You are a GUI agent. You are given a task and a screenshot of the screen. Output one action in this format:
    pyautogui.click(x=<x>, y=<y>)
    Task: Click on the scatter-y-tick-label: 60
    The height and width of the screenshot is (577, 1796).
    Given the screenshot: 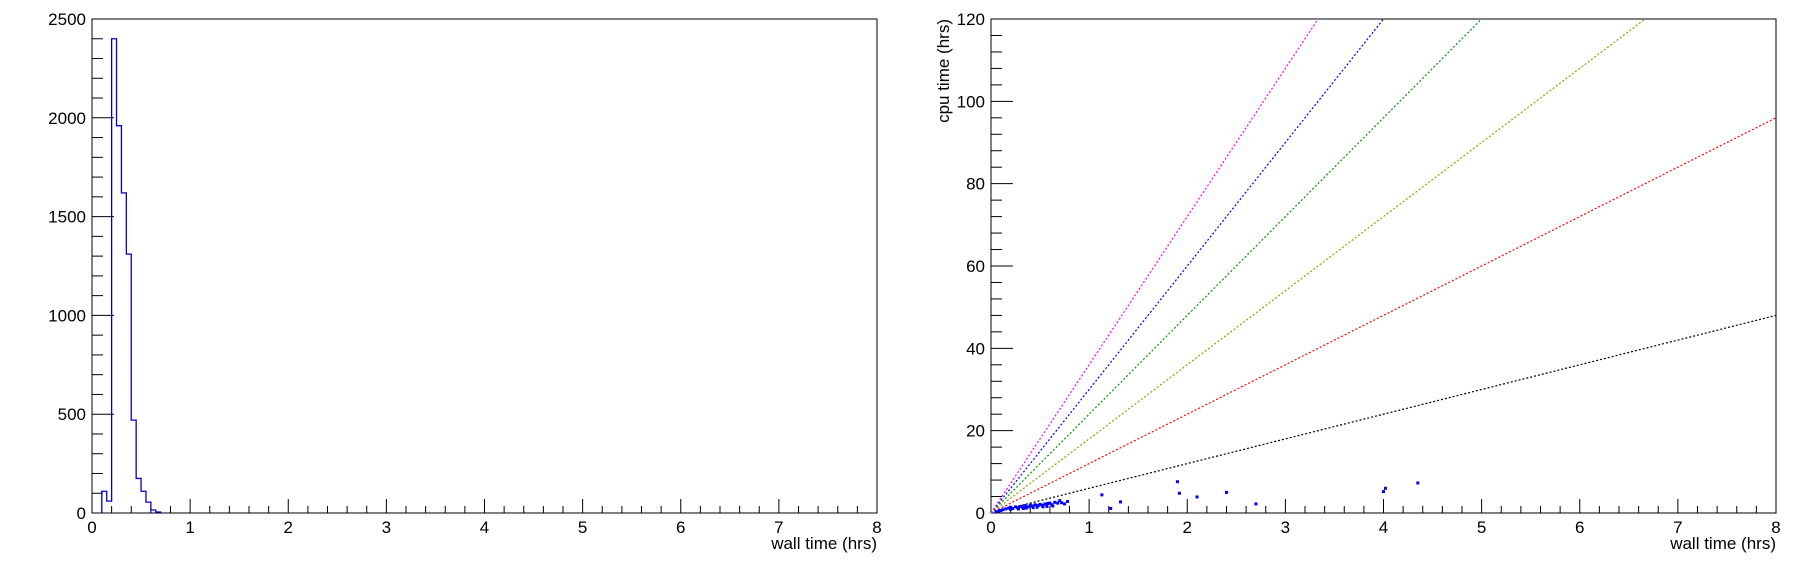 What is the action you would take?
    pyautogui.click(x=975, y=266)
    